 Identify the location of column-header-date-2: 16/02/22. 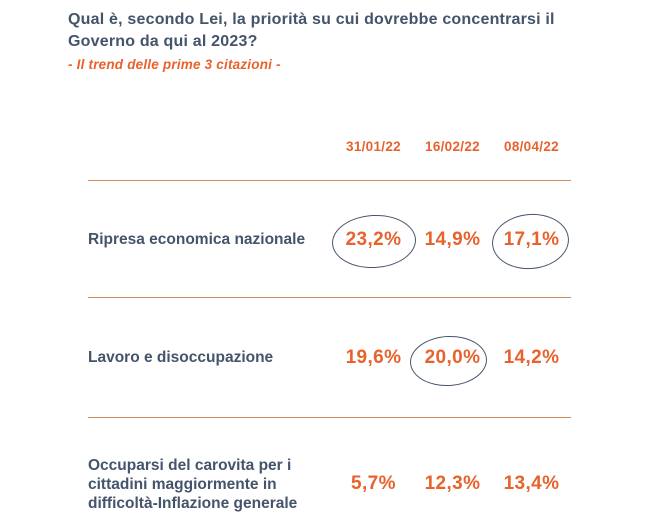
(452, 146).